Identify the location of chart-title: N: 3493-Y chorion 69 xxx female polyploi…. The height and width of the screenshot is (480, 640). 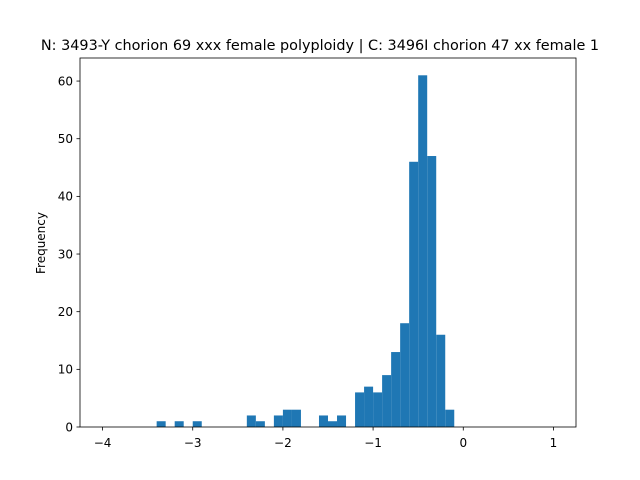
(320, 46).